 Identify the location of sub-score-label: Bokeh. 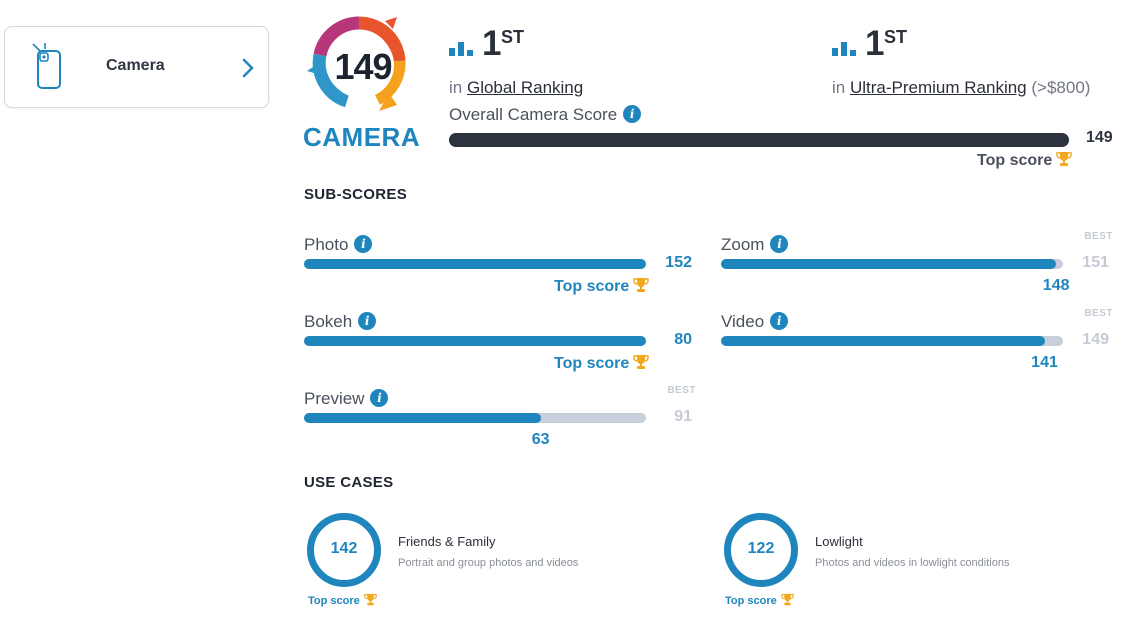
(328, 321).